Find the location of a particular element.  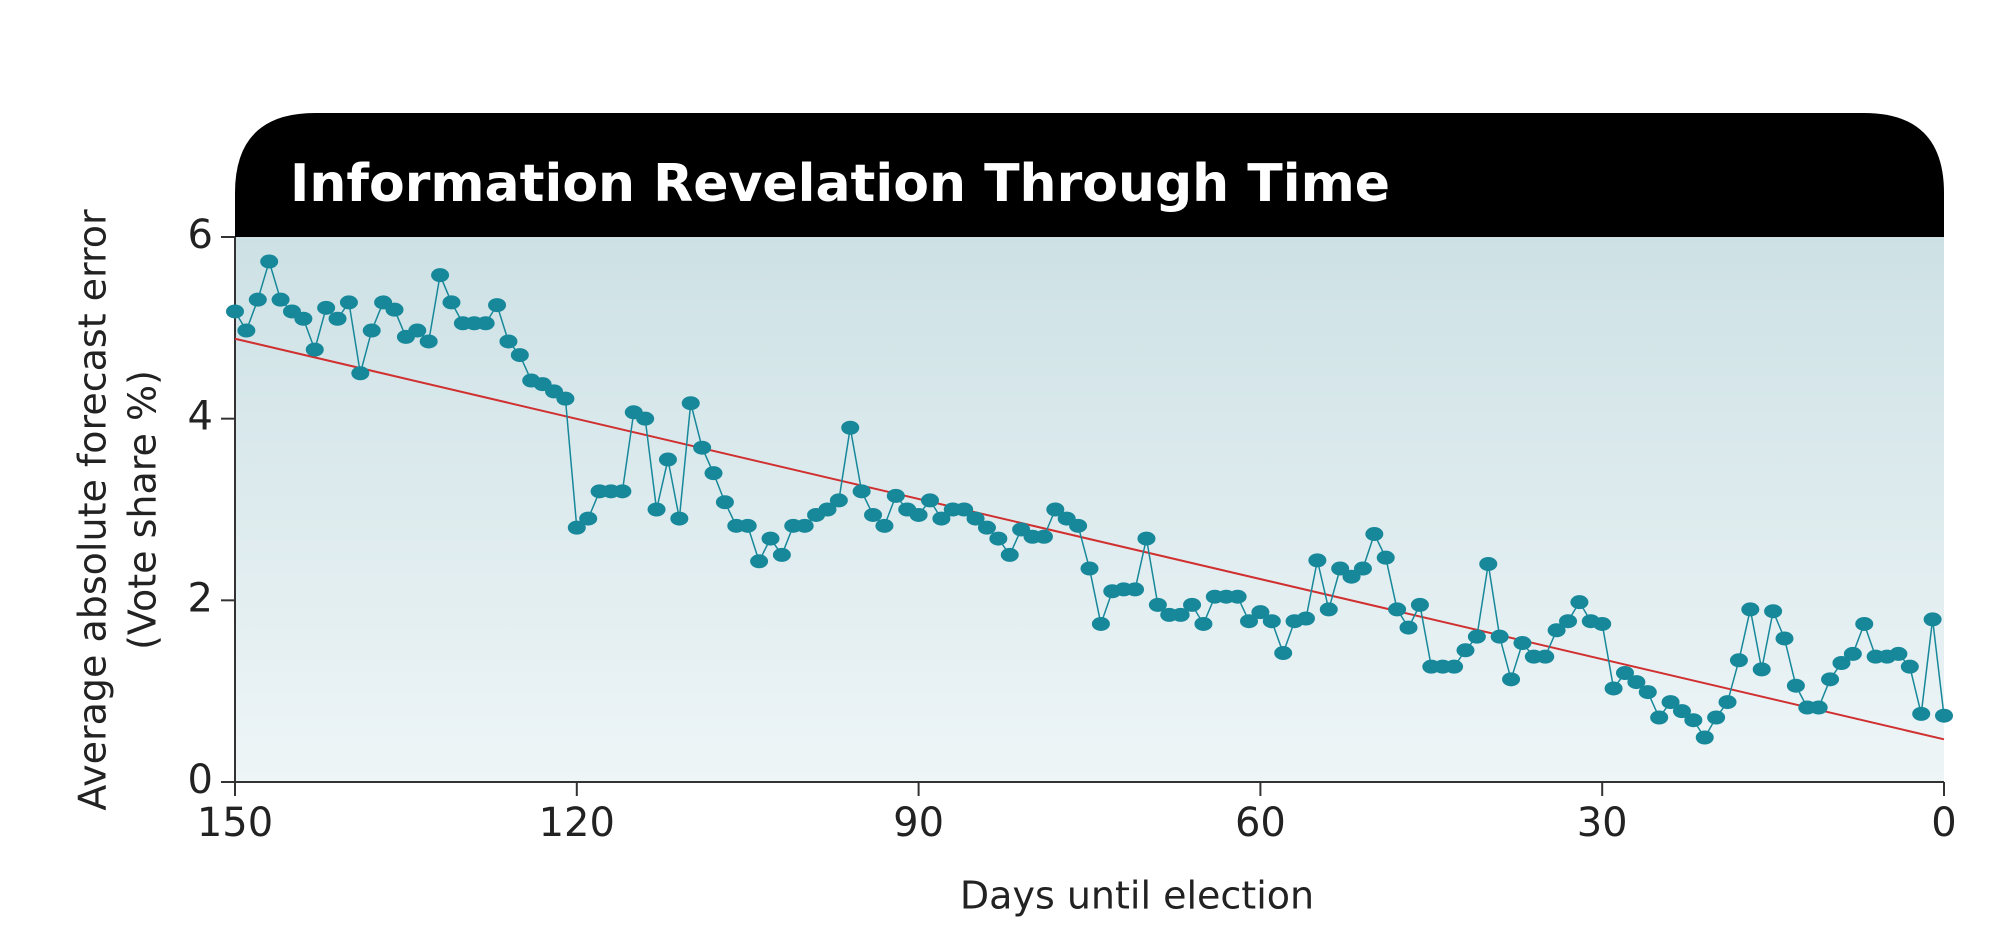

x-tick-label: 120 is located at coordinates (577, 823).